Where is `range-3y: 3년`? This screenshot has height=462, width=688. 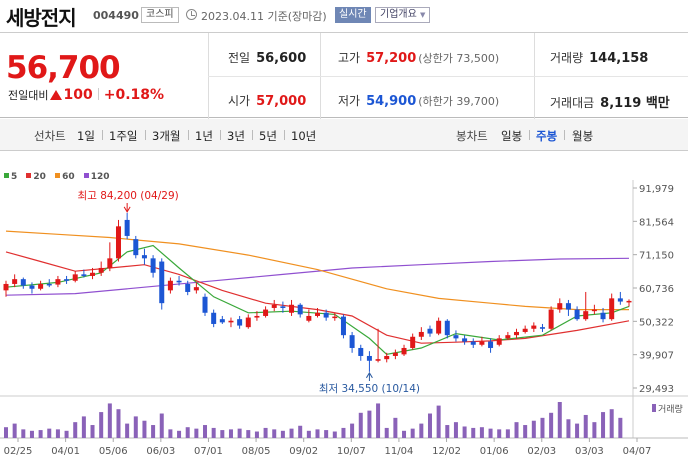
range-3y: 3년 is located at coordinates (236, 136).